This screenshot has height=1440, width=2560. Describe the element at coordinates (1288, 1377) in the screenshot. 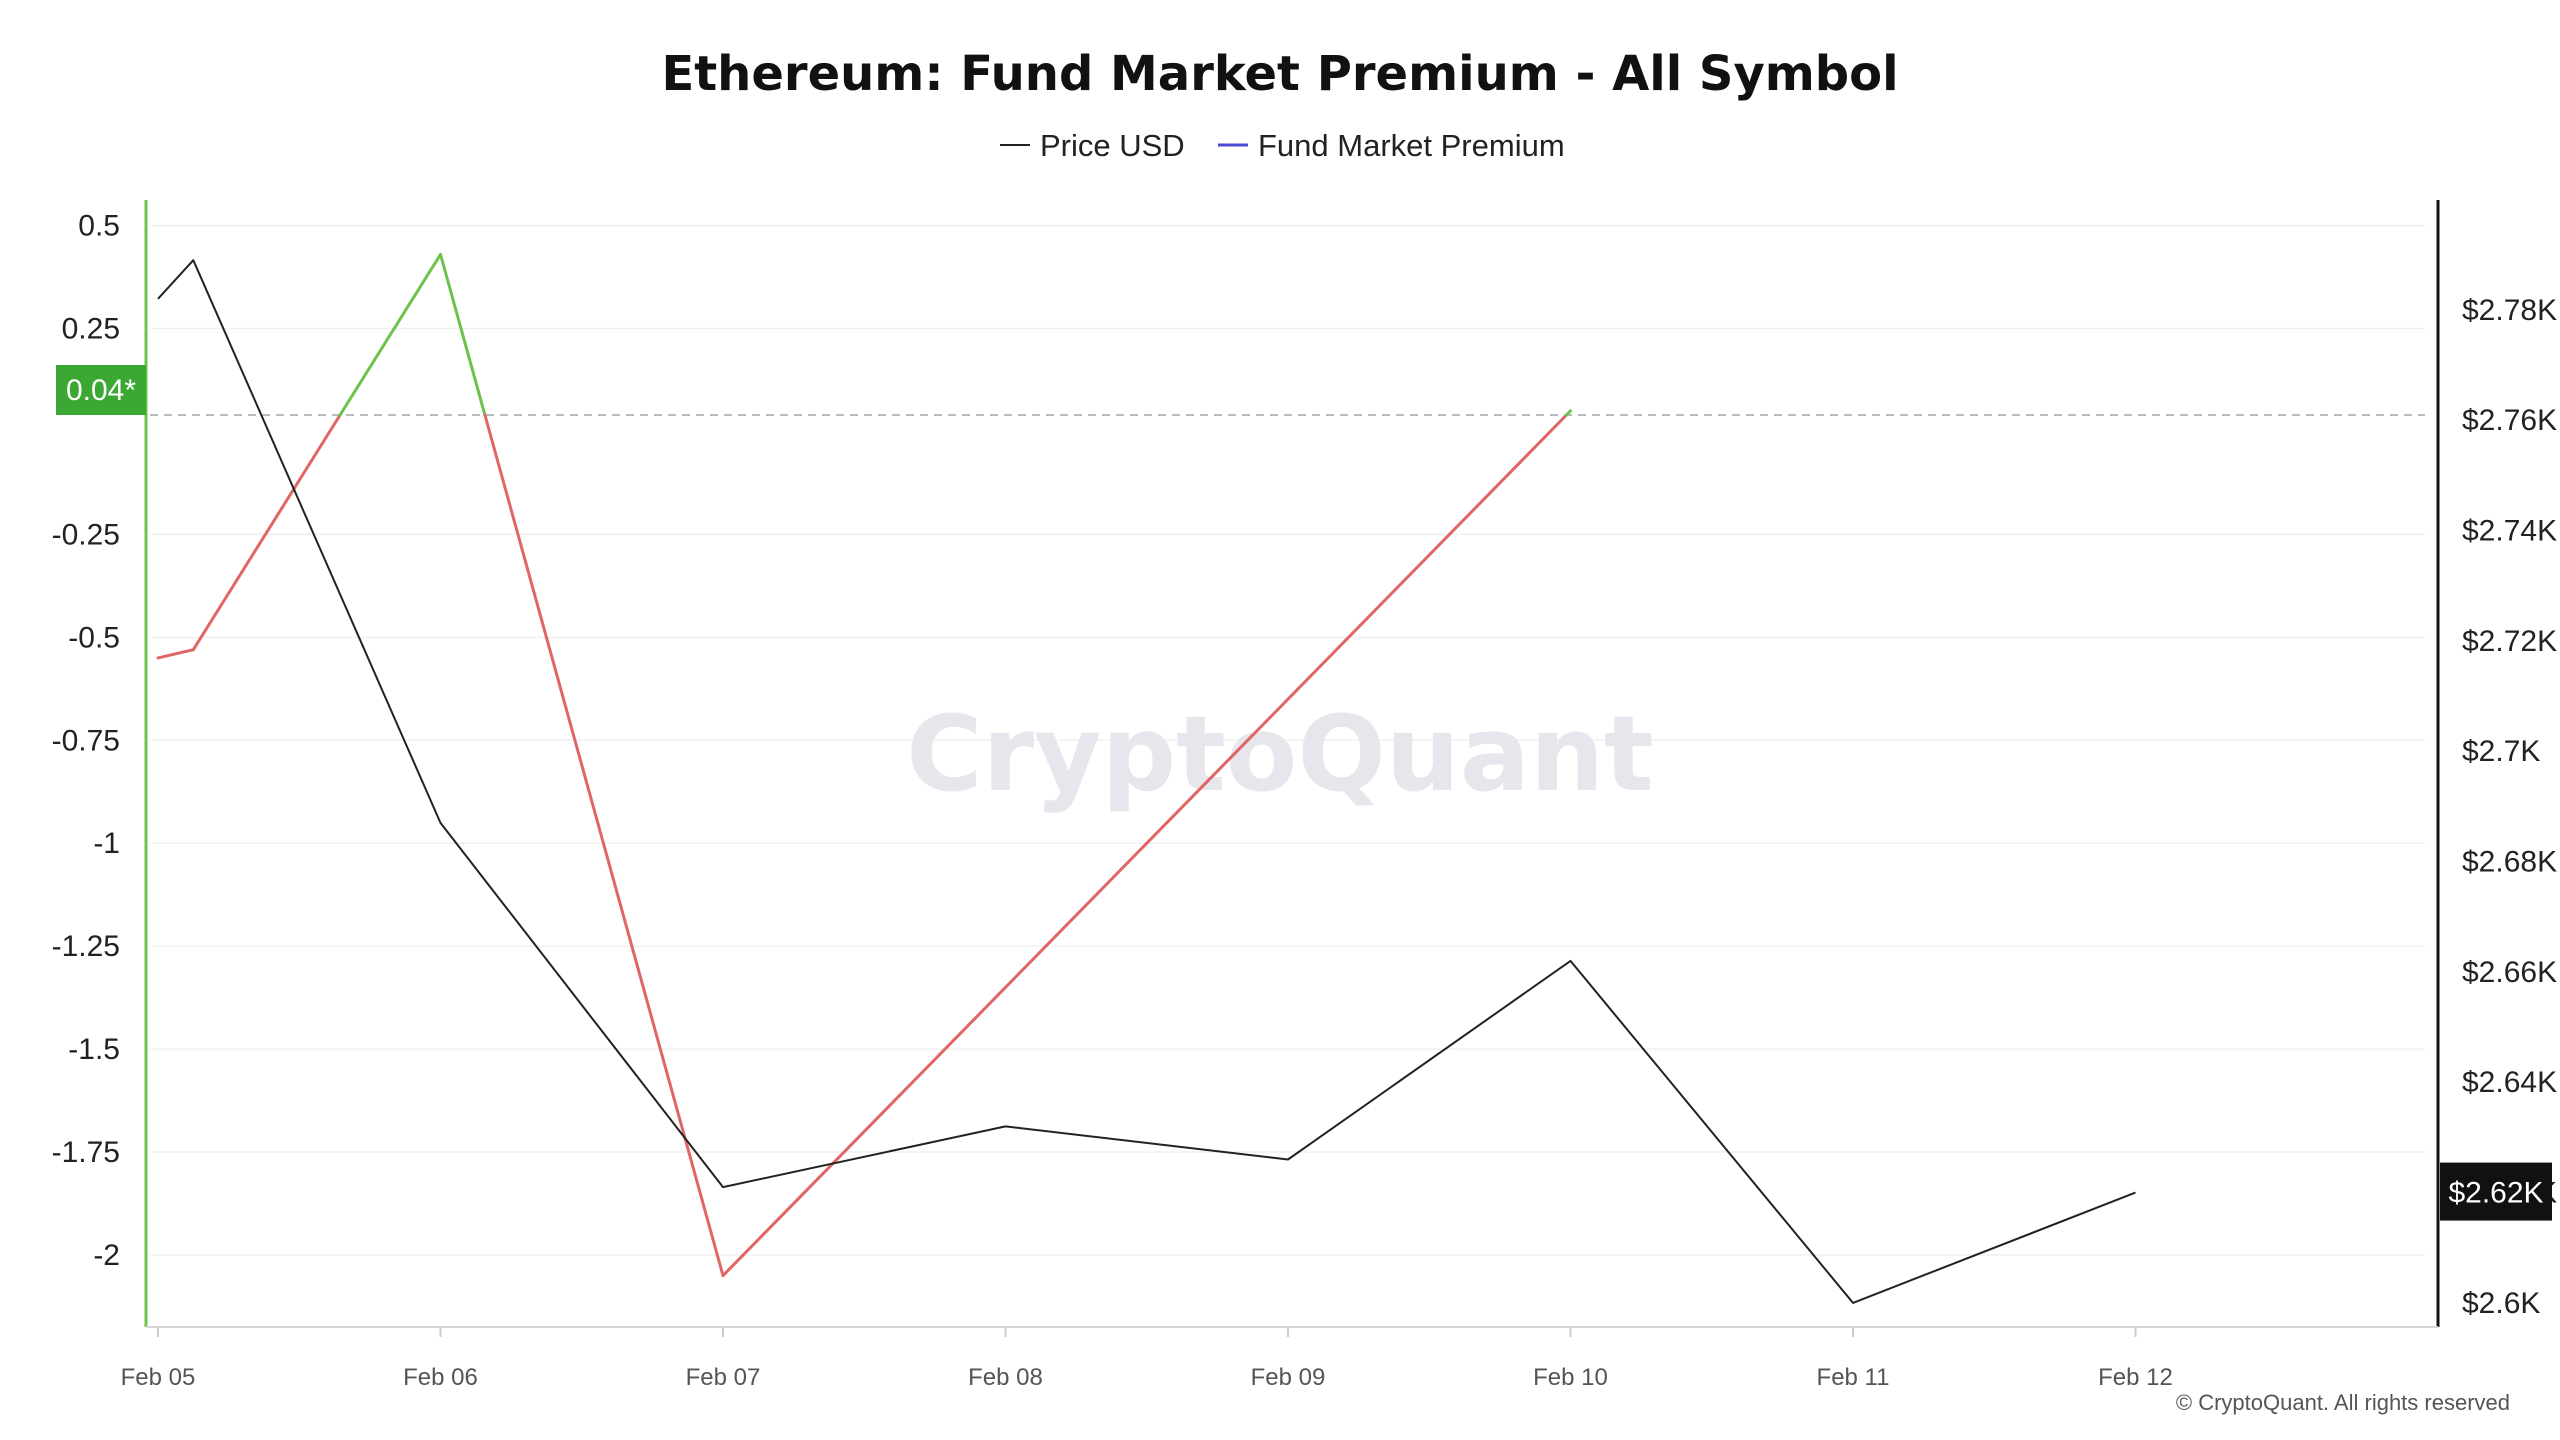

I see `x-tick-label: Feb 09` at that location.